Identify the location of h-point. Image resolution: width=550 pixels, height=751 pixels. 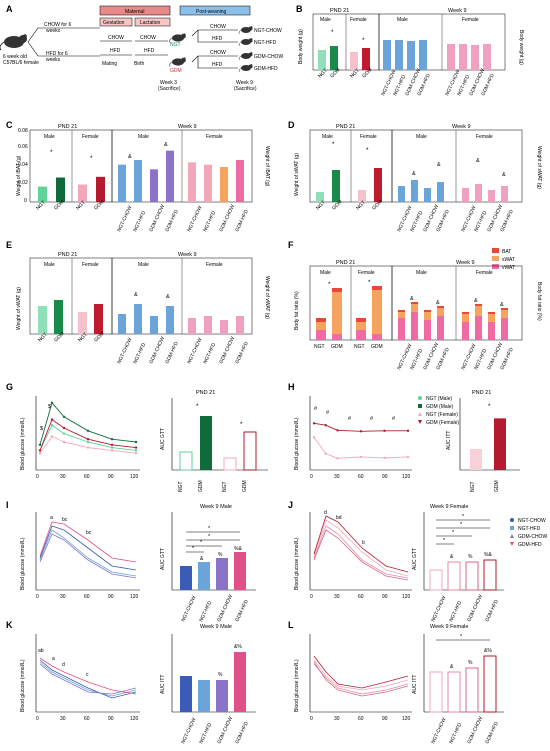
(337, 430).